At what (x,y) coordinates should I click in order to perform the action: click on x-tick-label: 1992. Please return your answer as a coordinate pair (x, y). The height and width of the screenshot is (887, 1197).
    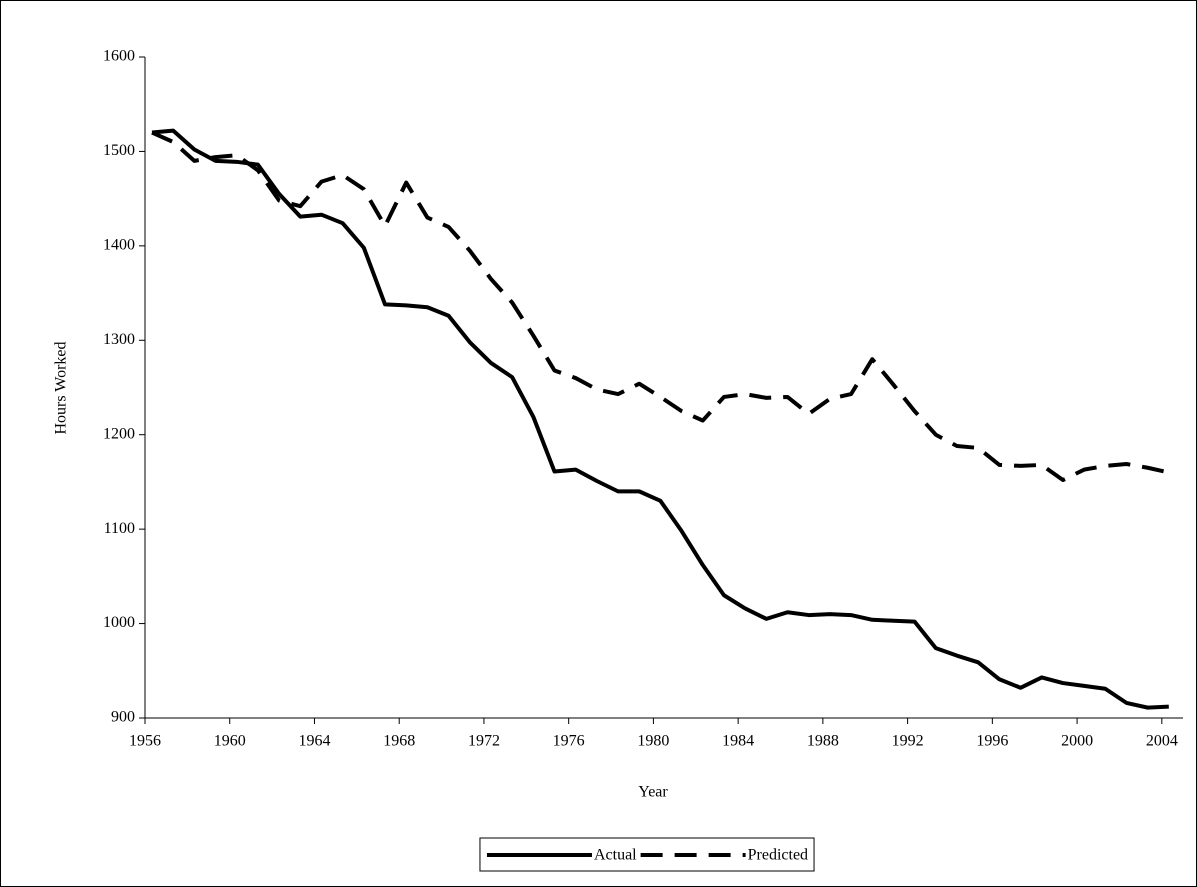
    Looking at the image, I should click on (908, 741).